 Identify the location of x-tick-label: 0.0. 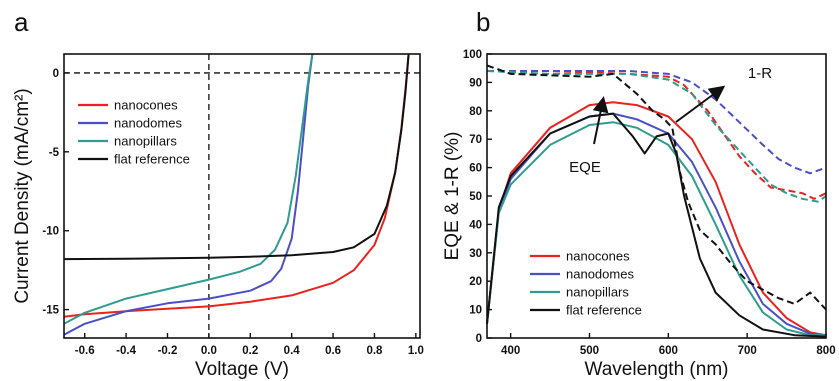
(209, 351).